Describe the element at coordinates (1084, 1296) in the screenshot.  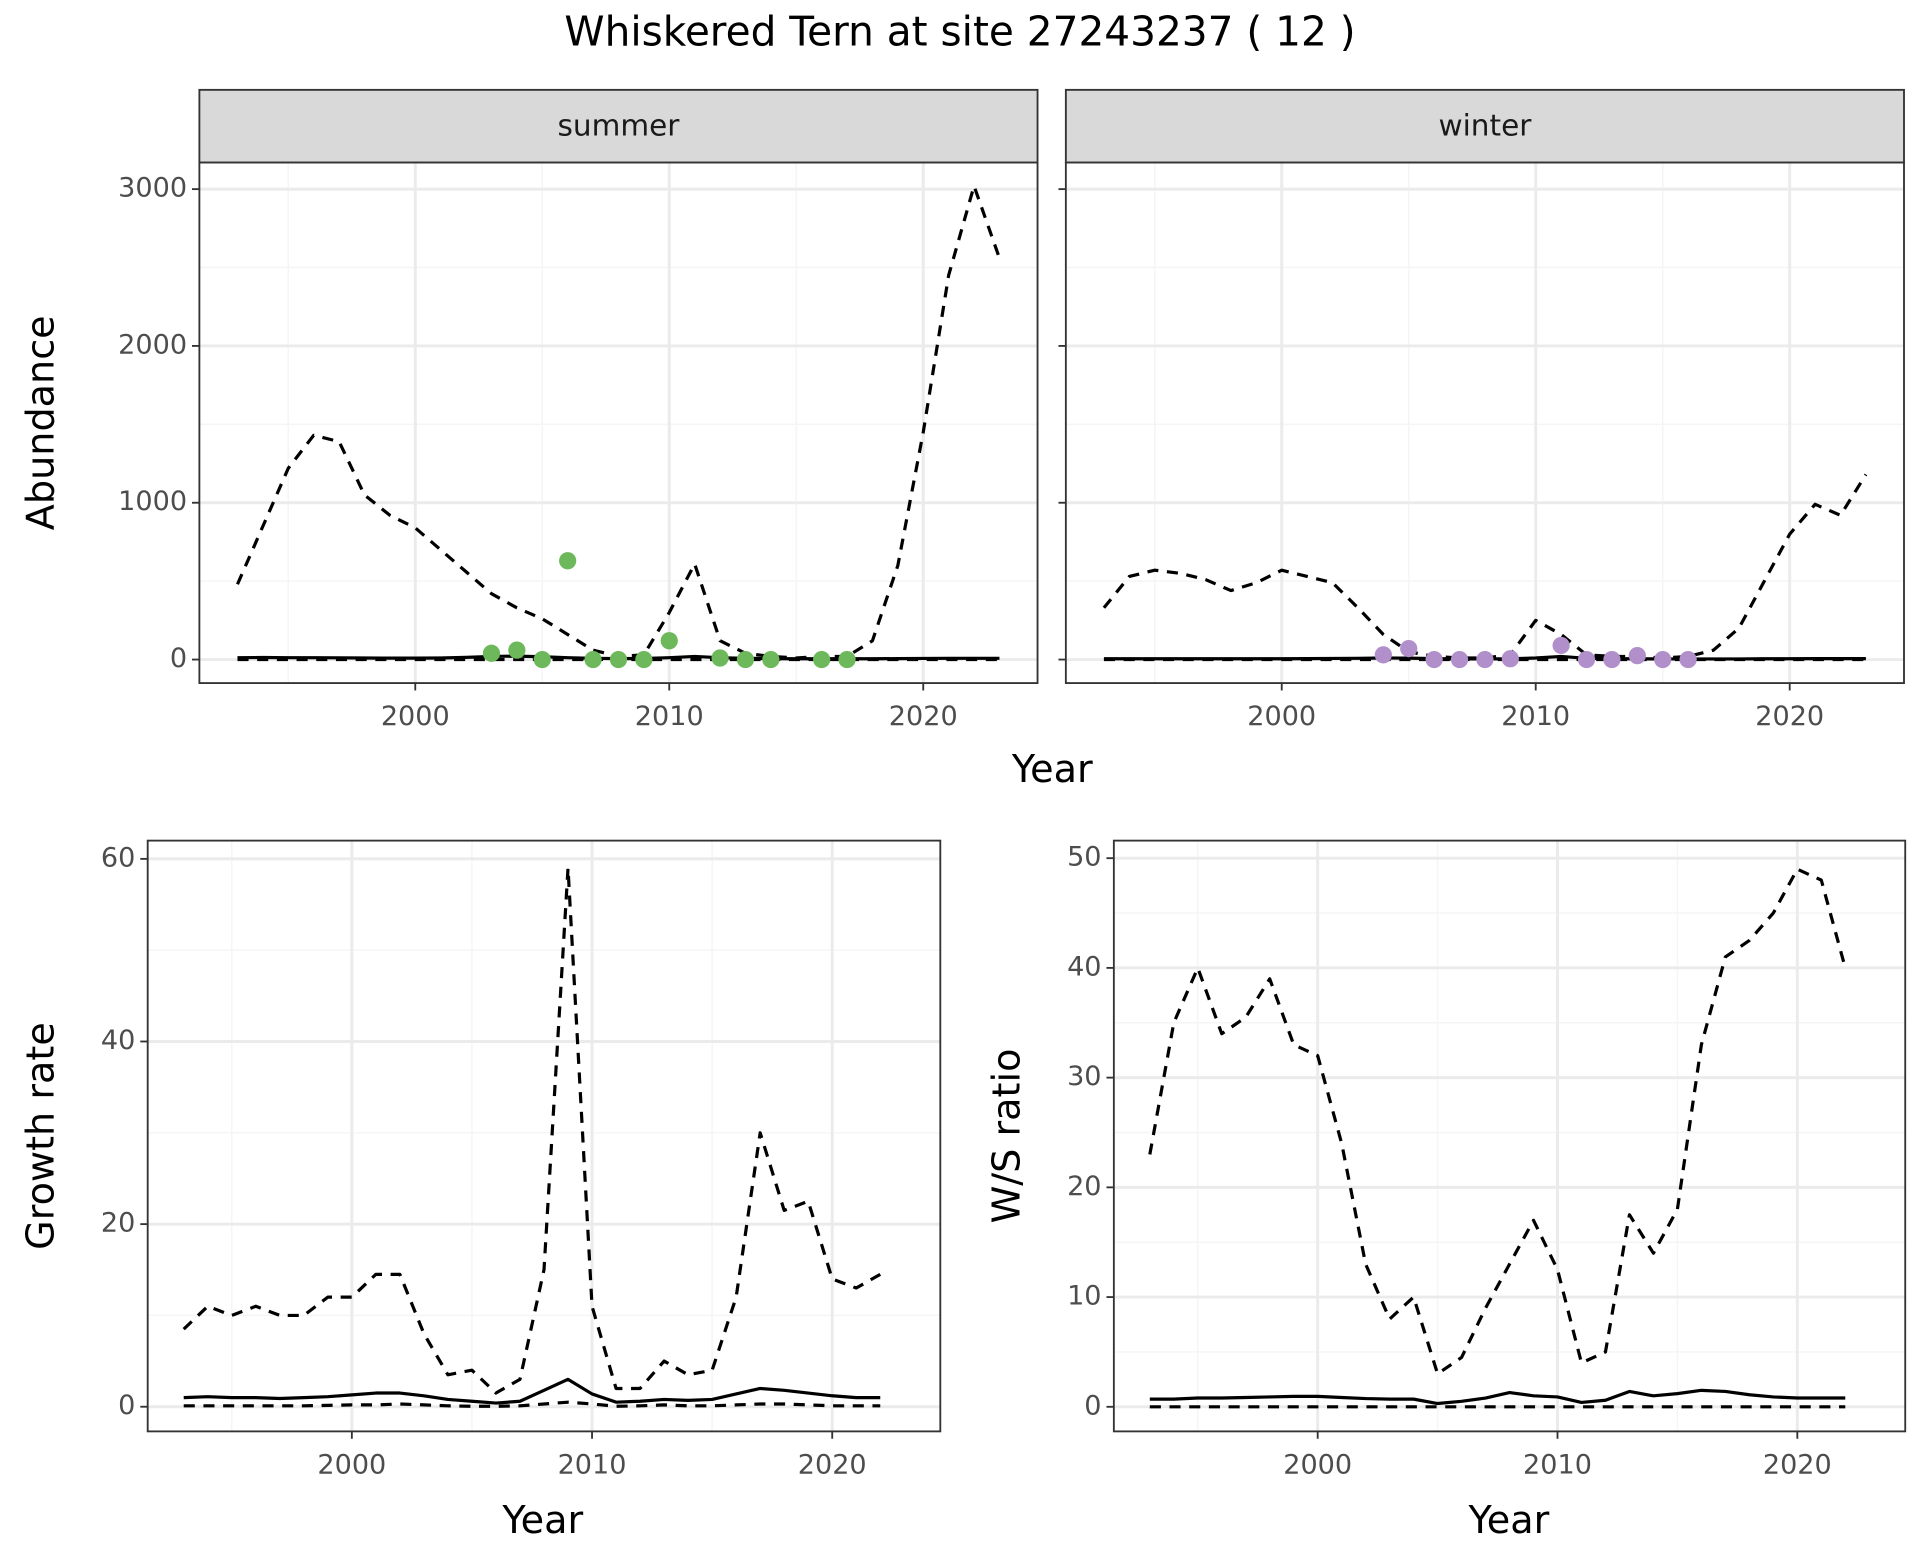
I see `y-tick-label: 10` at that location.